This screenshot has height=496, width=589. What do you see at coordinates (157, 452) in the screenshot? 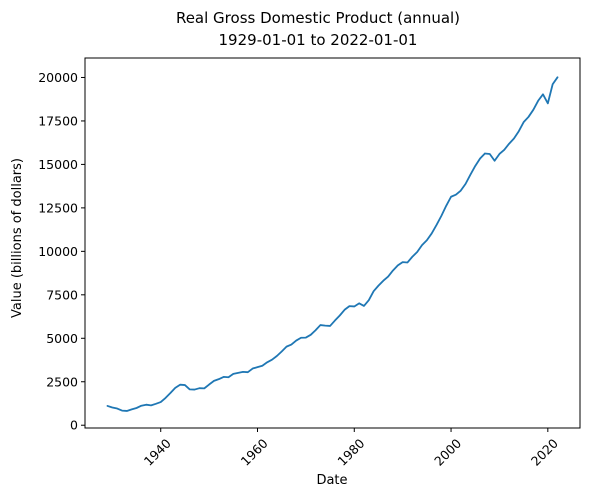
I see `x-tick-label: 1940` at bounding box center [157, 452].